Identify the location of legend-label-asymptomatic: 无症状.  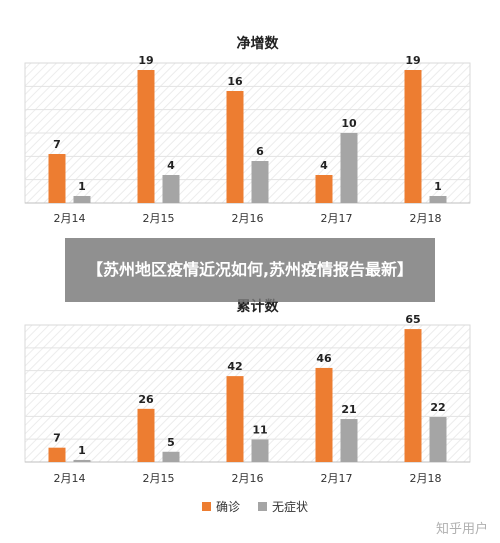
(290, 506).